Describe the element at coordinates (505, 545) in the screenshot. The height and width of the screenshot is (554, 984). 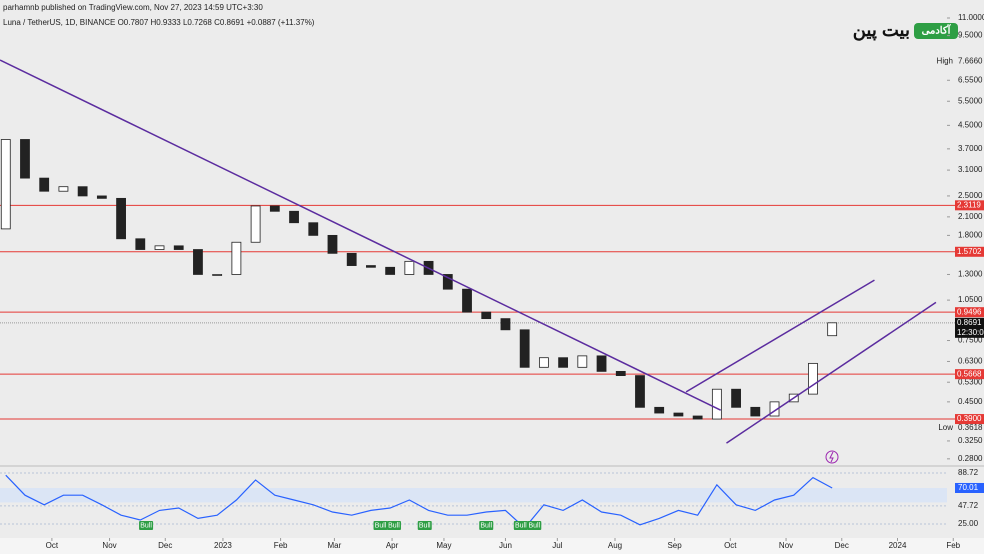
I see `x-tick-label: Jun` at that location.